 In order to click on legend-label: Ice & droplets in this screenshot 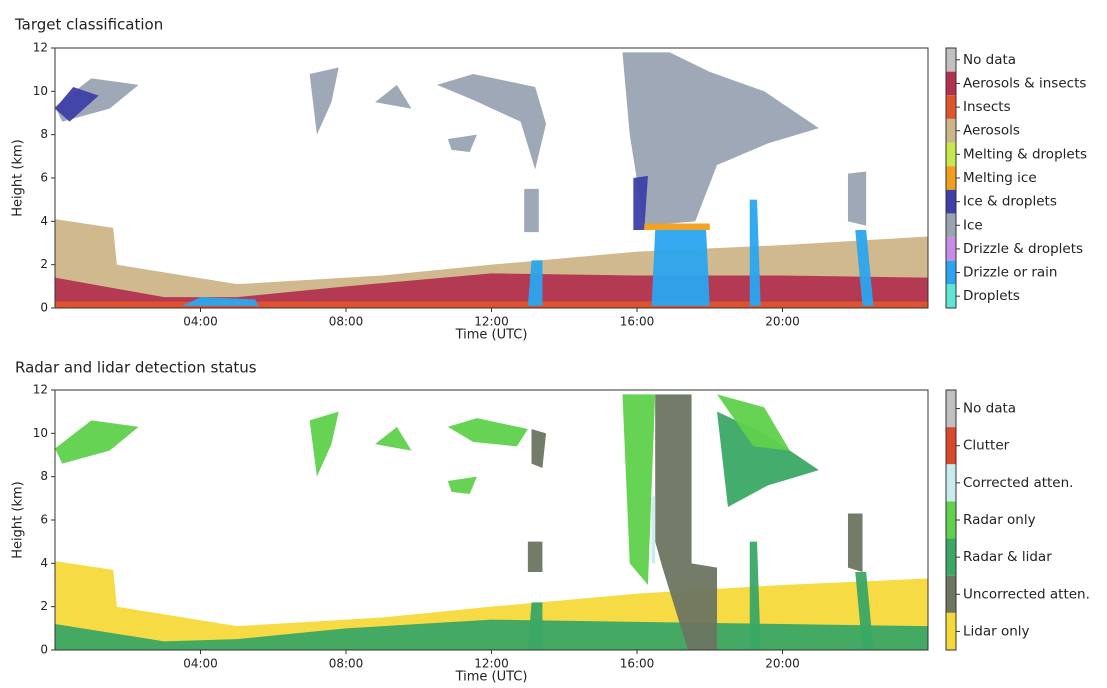, I will do `click(1010, 202)`.